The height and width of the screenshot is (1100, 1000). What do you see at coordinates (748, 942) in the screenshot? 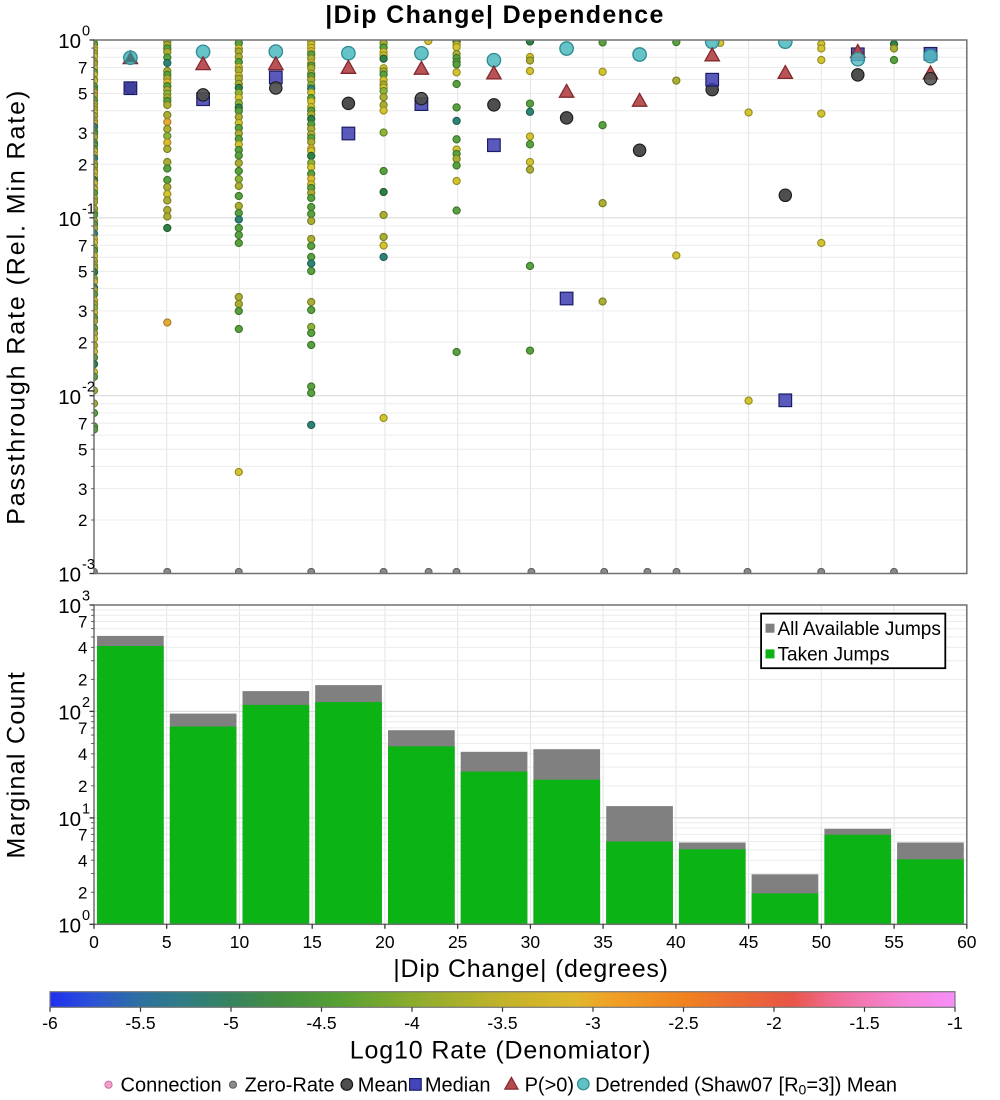
I see `svg-text: 45` at bounding box center [748, 942].